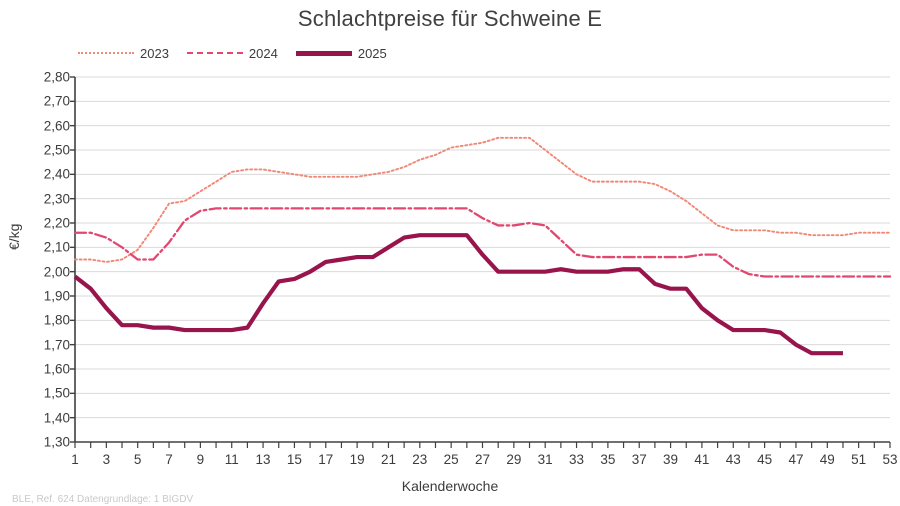  I want to click on x-tick-label: 3, so click(106, 459).